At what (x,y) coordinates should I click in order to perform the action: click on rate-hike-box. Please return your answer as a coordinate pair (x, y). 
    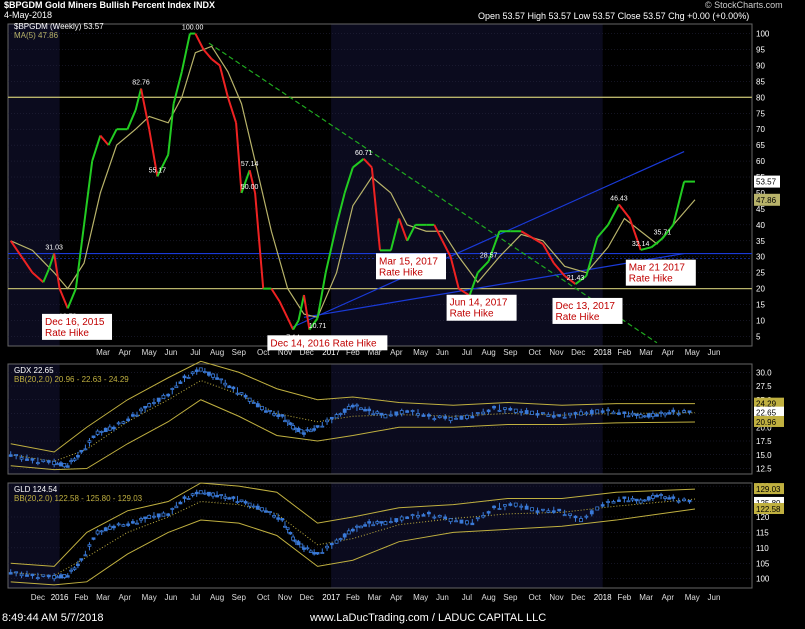
    Looking at the image, I should click on (411, 266).